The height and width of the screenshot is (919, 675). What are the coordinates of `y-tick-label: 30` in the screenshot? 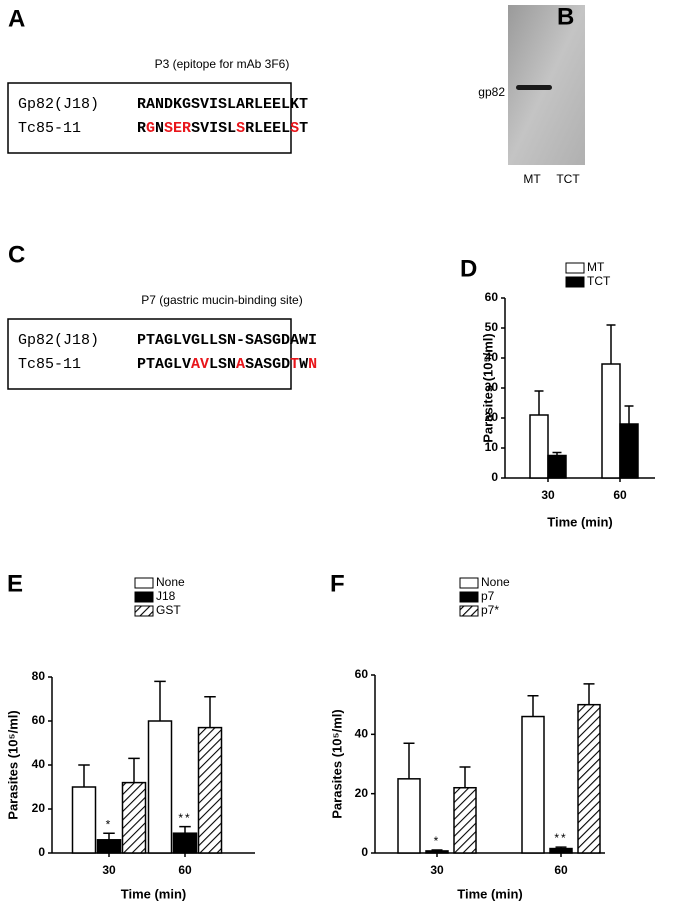 It's located at (492, 387).